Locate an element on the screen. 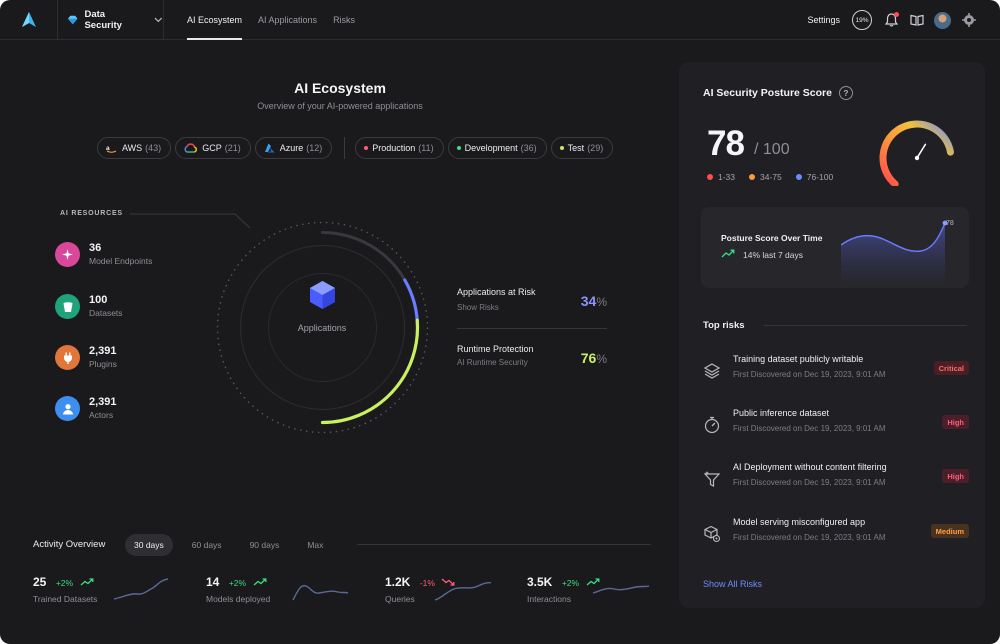 The width and height of the screenshot is (1000, 644). sparkline-interactions is located at coordinates (621, 589).